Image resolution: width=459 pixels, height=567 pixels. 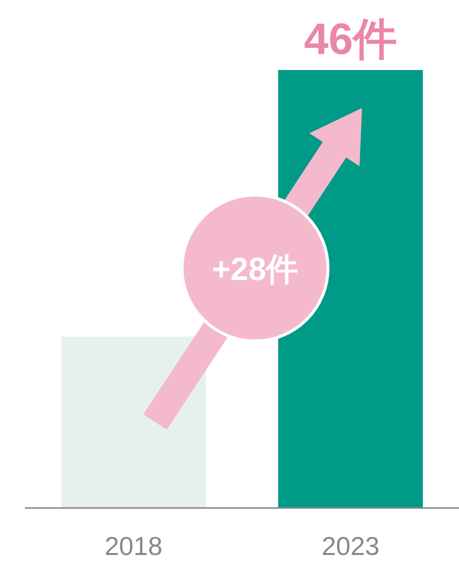 I want to click on annotation: +28件, so click(x=255, y=269).